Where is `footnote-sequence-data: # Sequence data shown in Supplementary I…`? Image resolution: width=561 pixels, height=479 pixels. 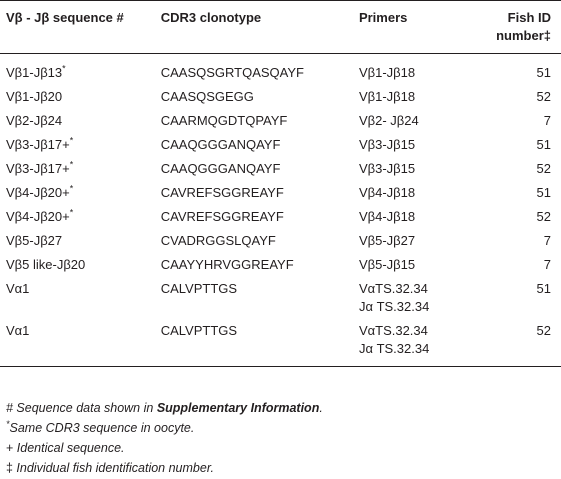 footnote-sequence-data: # Sequence data shown in Supplementary I… is located at coordinates (164, 408).